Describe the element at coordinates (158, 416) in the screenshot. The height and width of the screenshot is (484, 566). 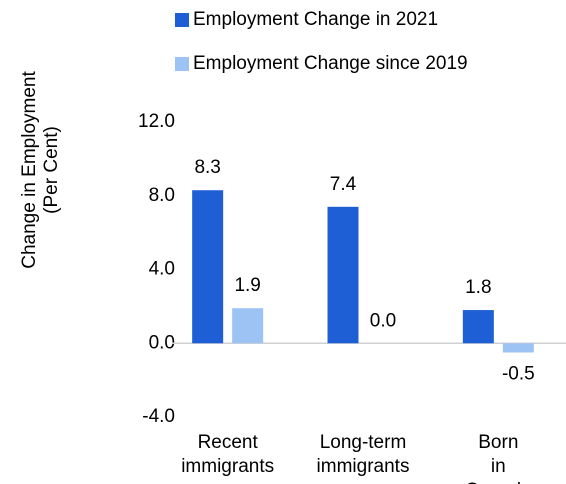
I see `y-tick-label: -4.0` at that location.